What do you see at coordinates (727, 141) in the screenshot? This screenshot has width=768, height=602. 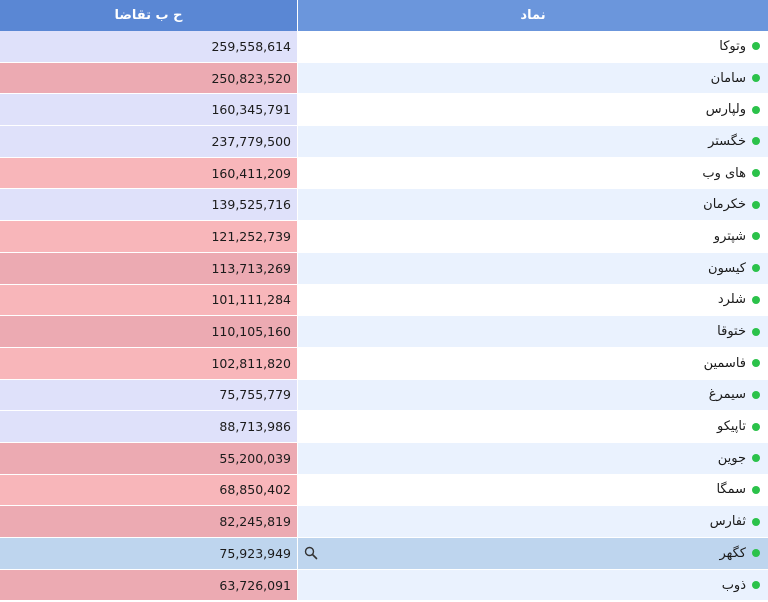 I see `symbol-name: خگستر` at bounding box center [727, 141].